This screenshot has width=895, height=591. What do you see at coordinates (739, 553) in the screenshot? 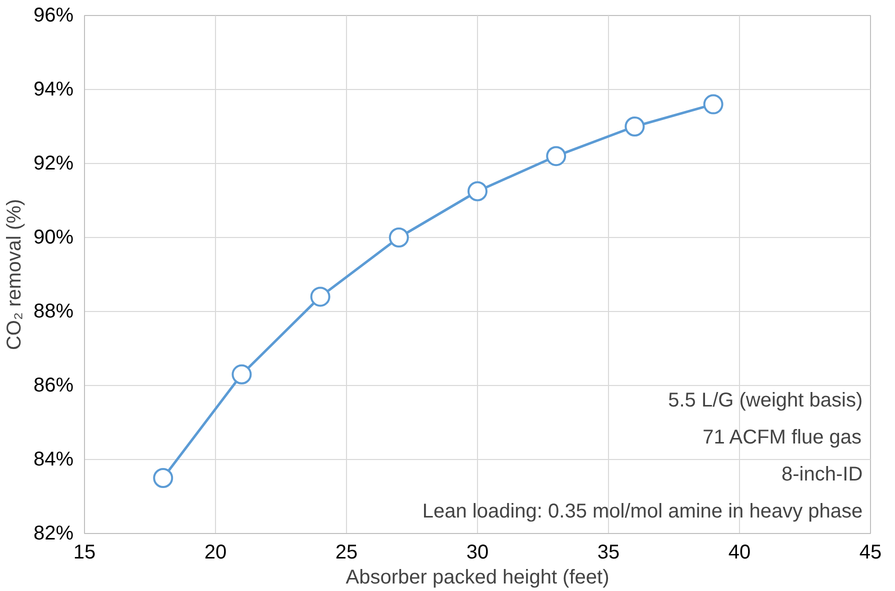
I see `x-tick-label: 40` at bounding box center [739, 553].